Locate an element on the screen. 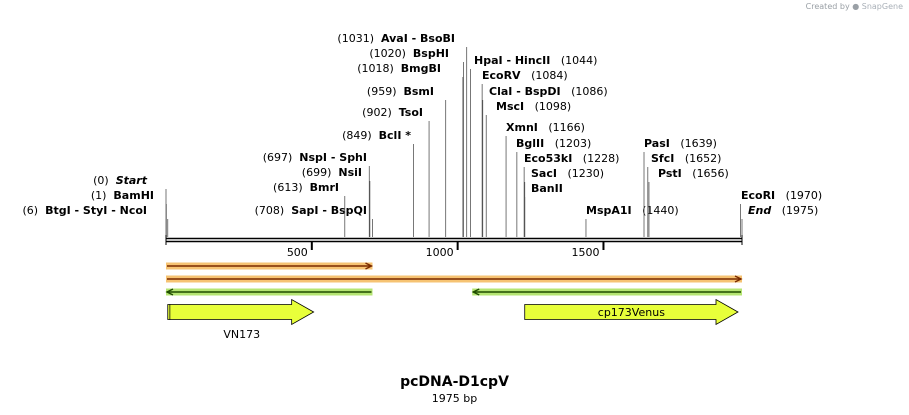 Image resolution: width=909 pixels, height=415 pixels. site-label-bcli: (849) BclI * is located at coordinates (376, 135).